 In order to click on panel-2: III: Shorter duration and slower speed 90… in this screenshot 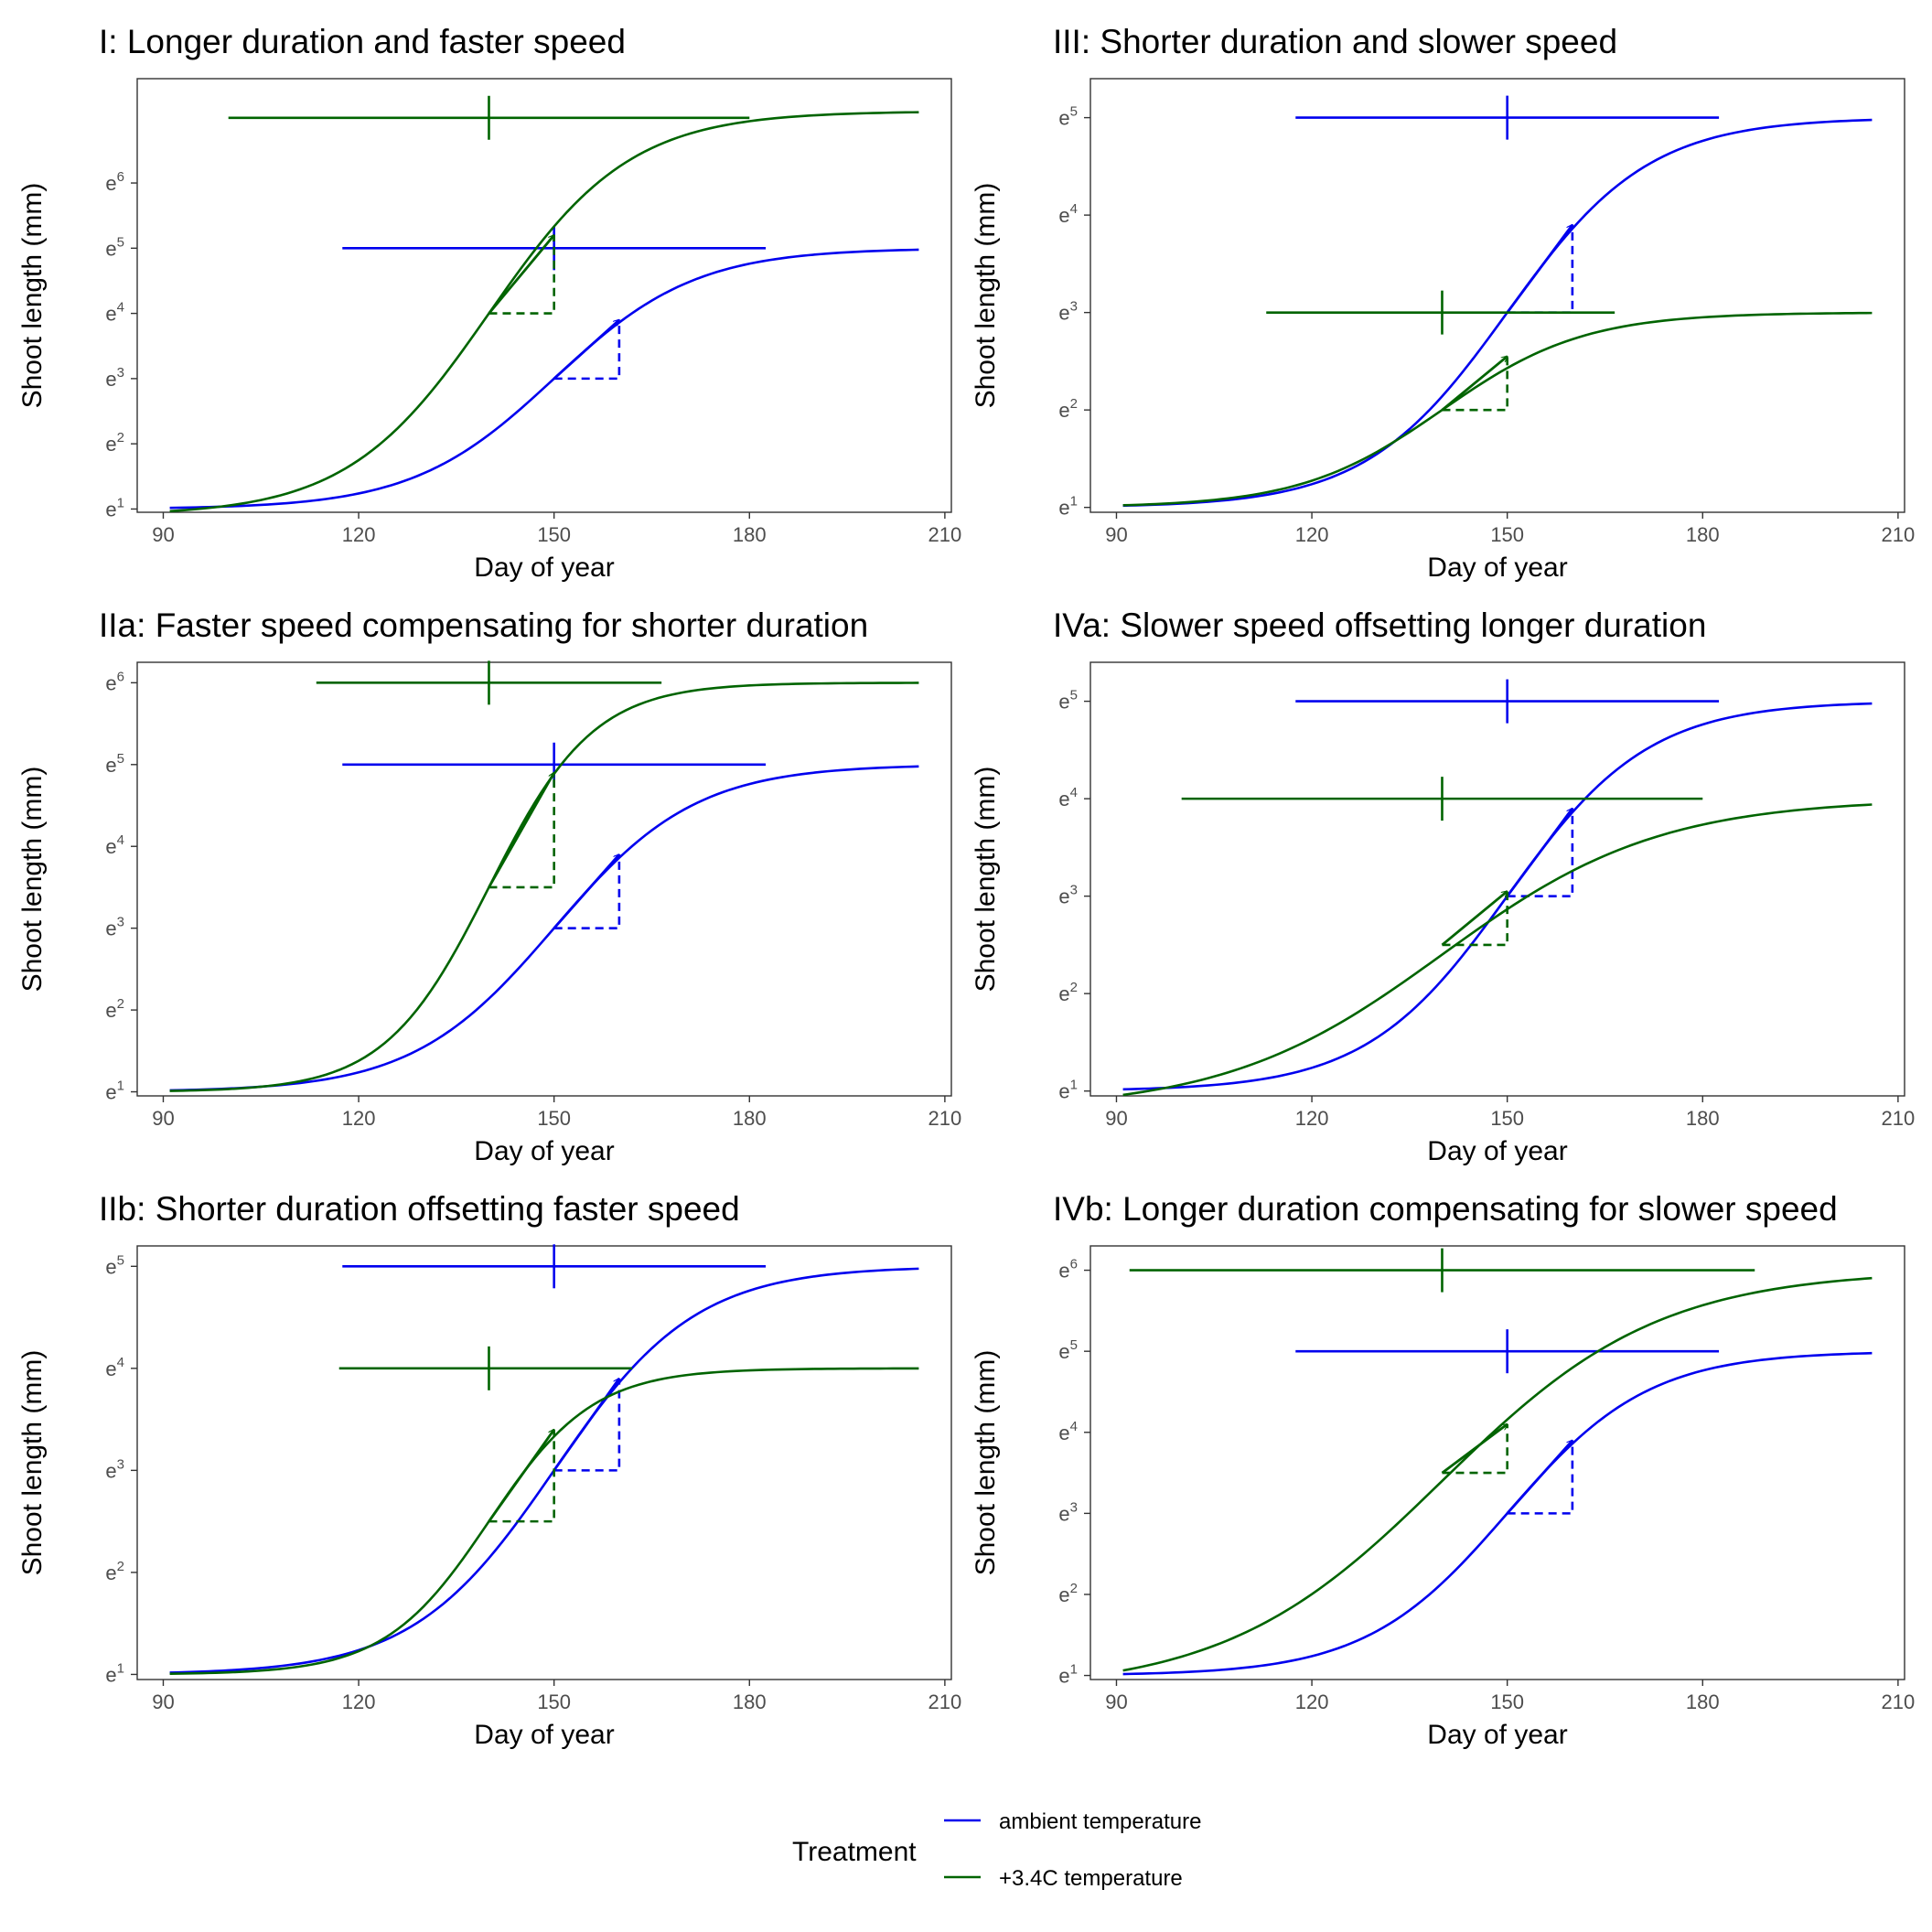, I will do `click(1443, 303)`.